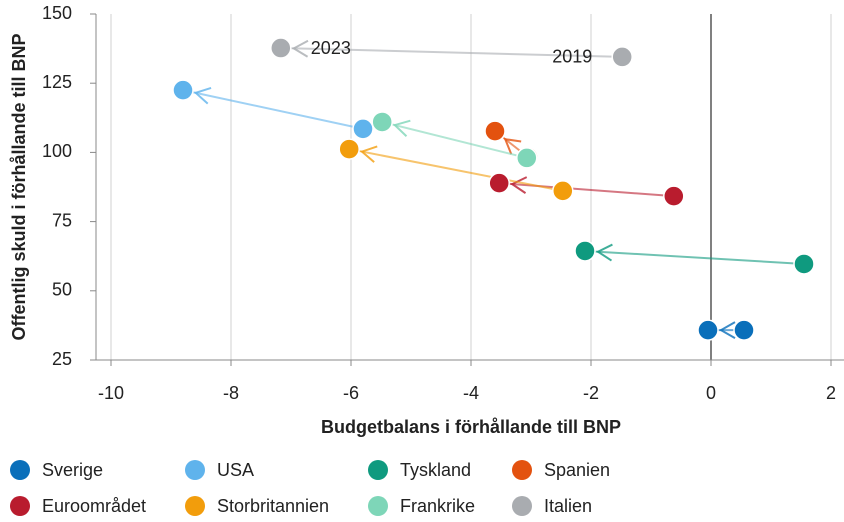 The image size is (844, 522). I want to click on x-tick-label: -10, so click(111, 393).